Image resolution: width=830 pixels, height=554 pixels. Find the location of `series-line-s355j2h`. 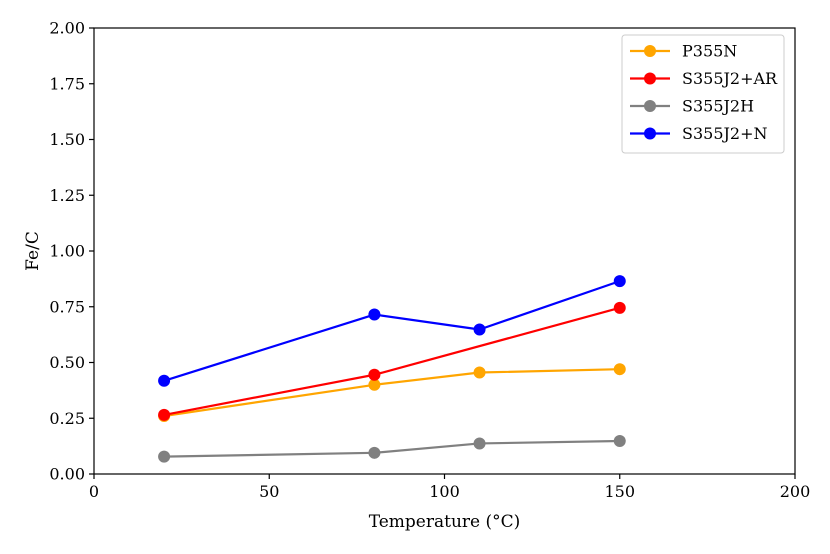

series-line-s355j2h is located at coordinates (392, 448).